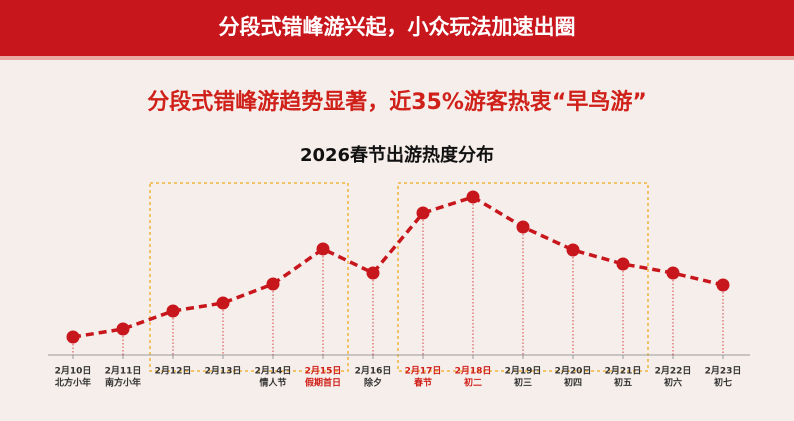  What do you see at coordinates (173, 371) in the screenshot?
I see `x-tick-label: 2月12日` at bounding box center [173, 371].